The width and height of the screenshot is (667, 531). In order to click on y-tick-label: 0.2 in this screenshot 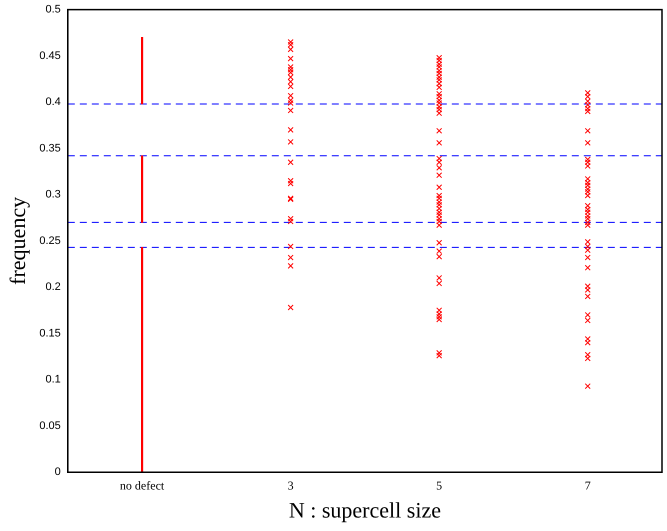, I will do `click(53, 287)`.